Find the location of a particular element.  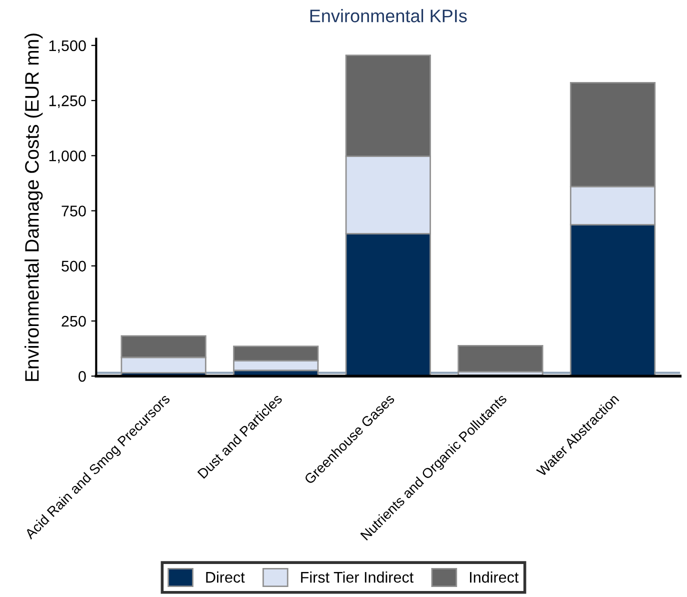

y-axis-title: Environmental Damage Costs (EUR mn) is located at coordinates (33, 207).